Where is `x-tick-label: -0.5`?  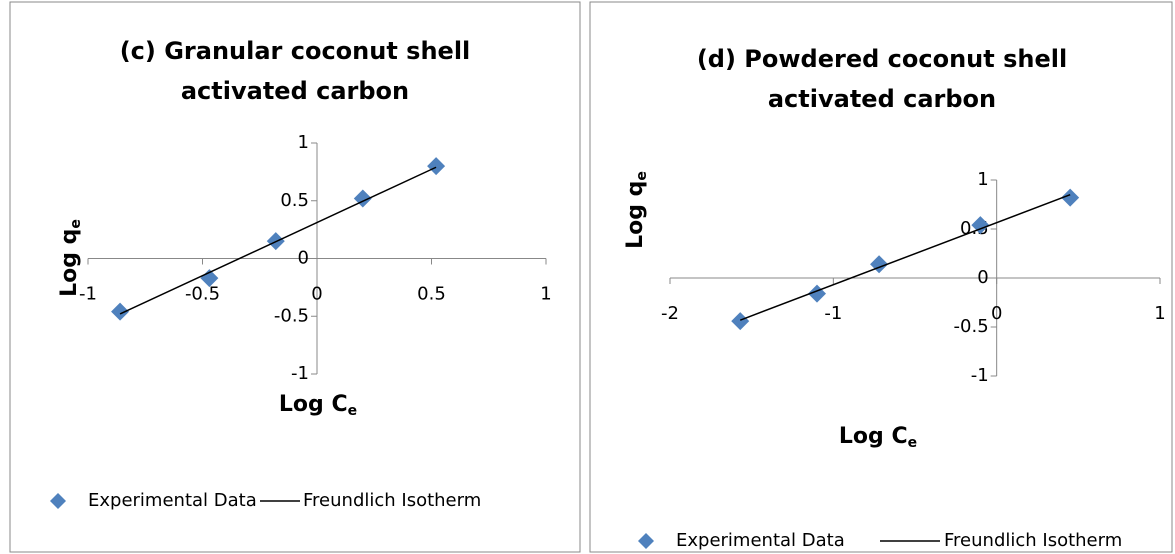
x-tick-label: -0.5 is located at coordinates (202, 294).